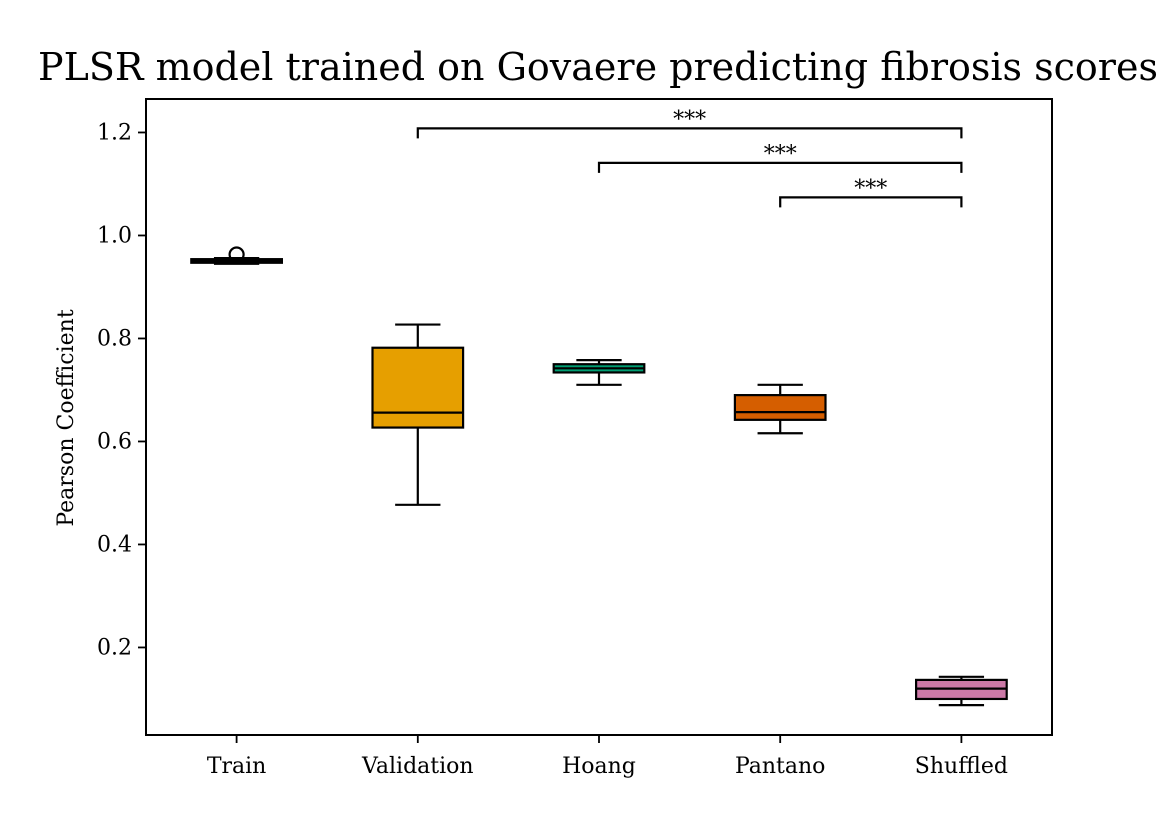 The image size is (1170, 827). I want to click on y-tick-label: 1.0, so click(114, 235).